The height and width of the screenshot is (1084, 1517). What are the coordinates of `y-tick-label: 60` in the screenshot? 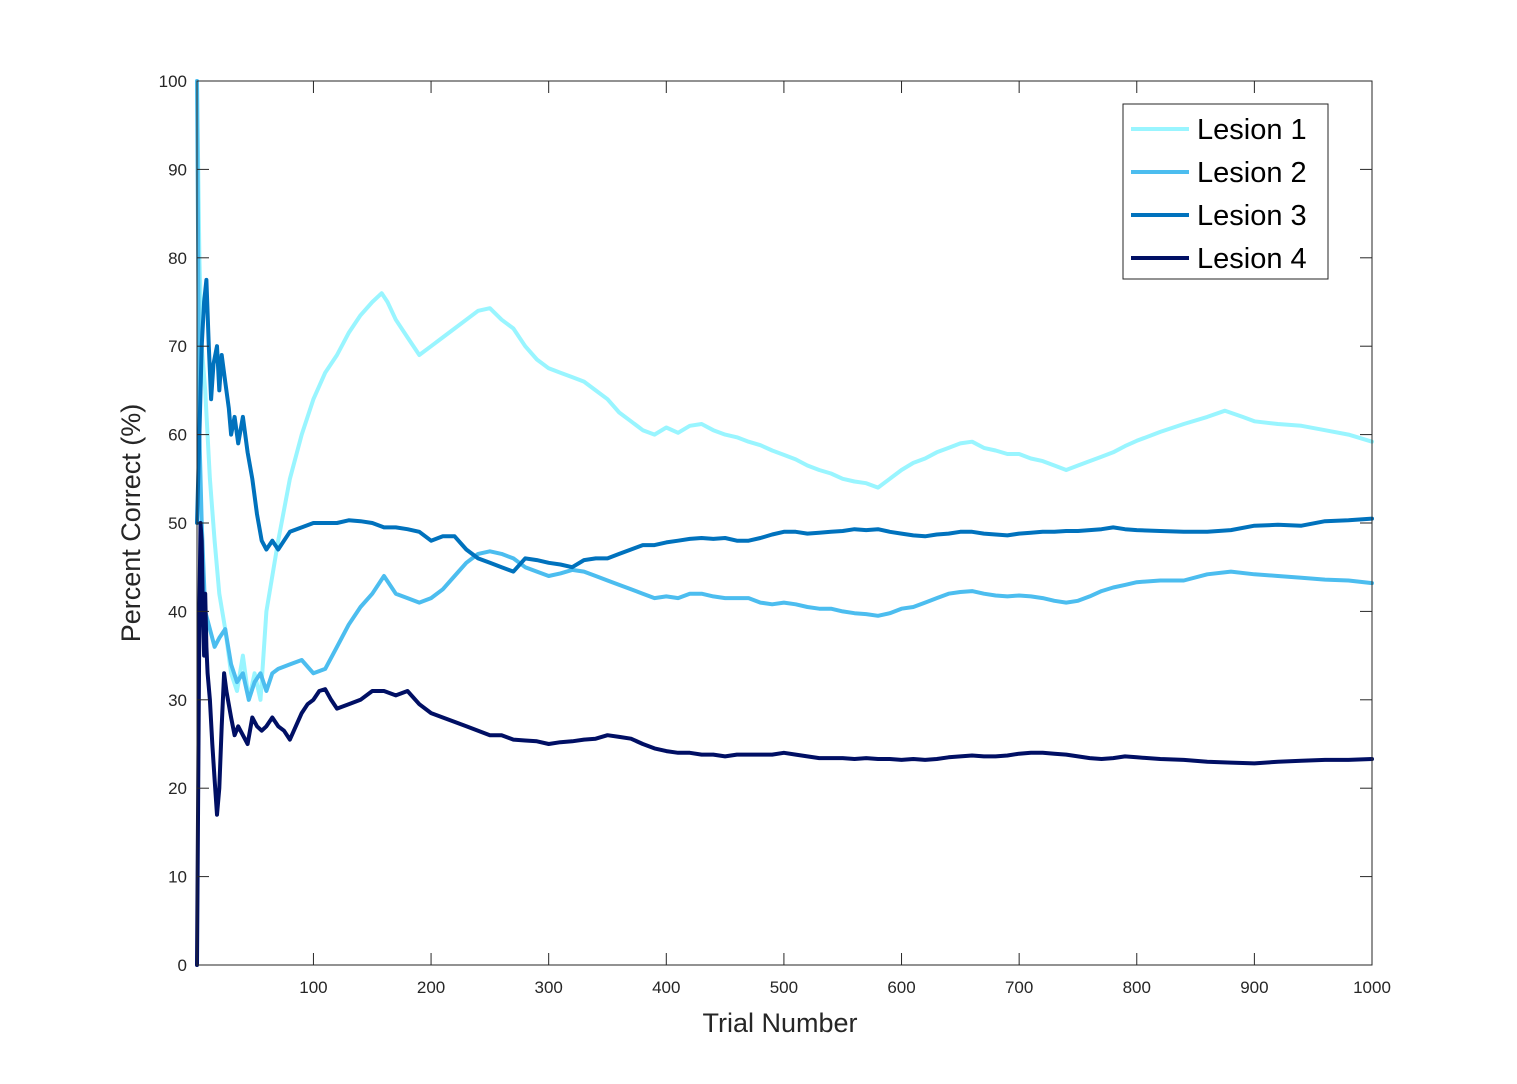 It's located at (177, 435).